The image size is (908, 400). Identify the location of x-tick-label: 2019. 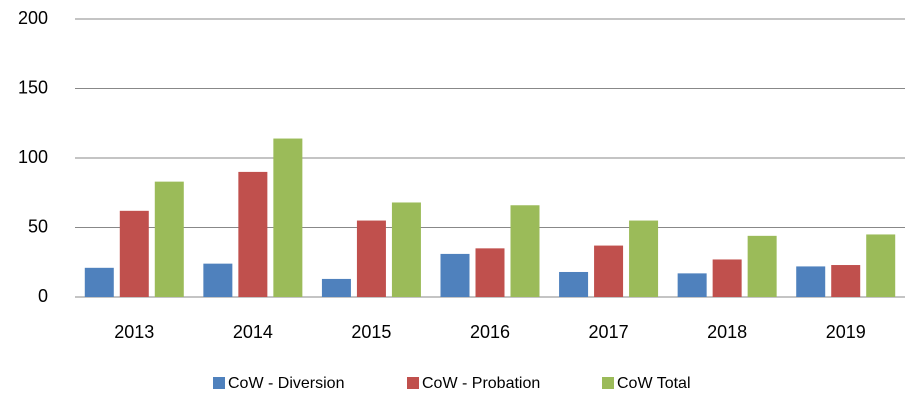
(846, 332).